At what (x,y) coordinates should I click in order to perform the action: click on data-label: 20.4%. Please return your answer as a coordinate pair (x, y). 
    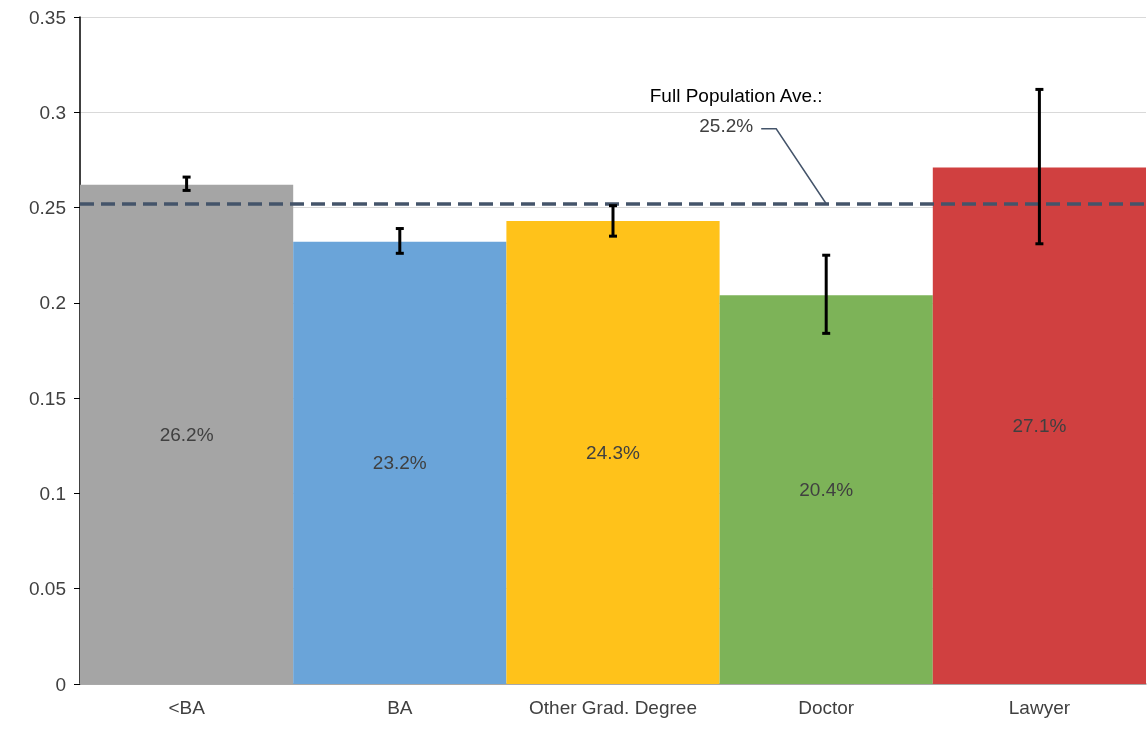
    Looking at the image, I should click on (826, 490).